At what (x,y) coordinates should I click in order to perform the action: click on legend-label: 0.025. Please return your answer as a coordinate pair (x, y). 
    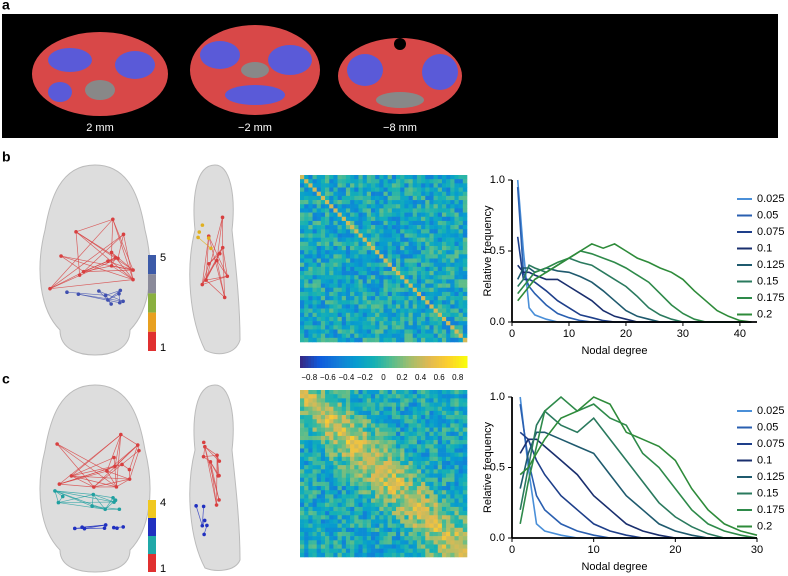
    Looking at the image, I should click on (771, 199).